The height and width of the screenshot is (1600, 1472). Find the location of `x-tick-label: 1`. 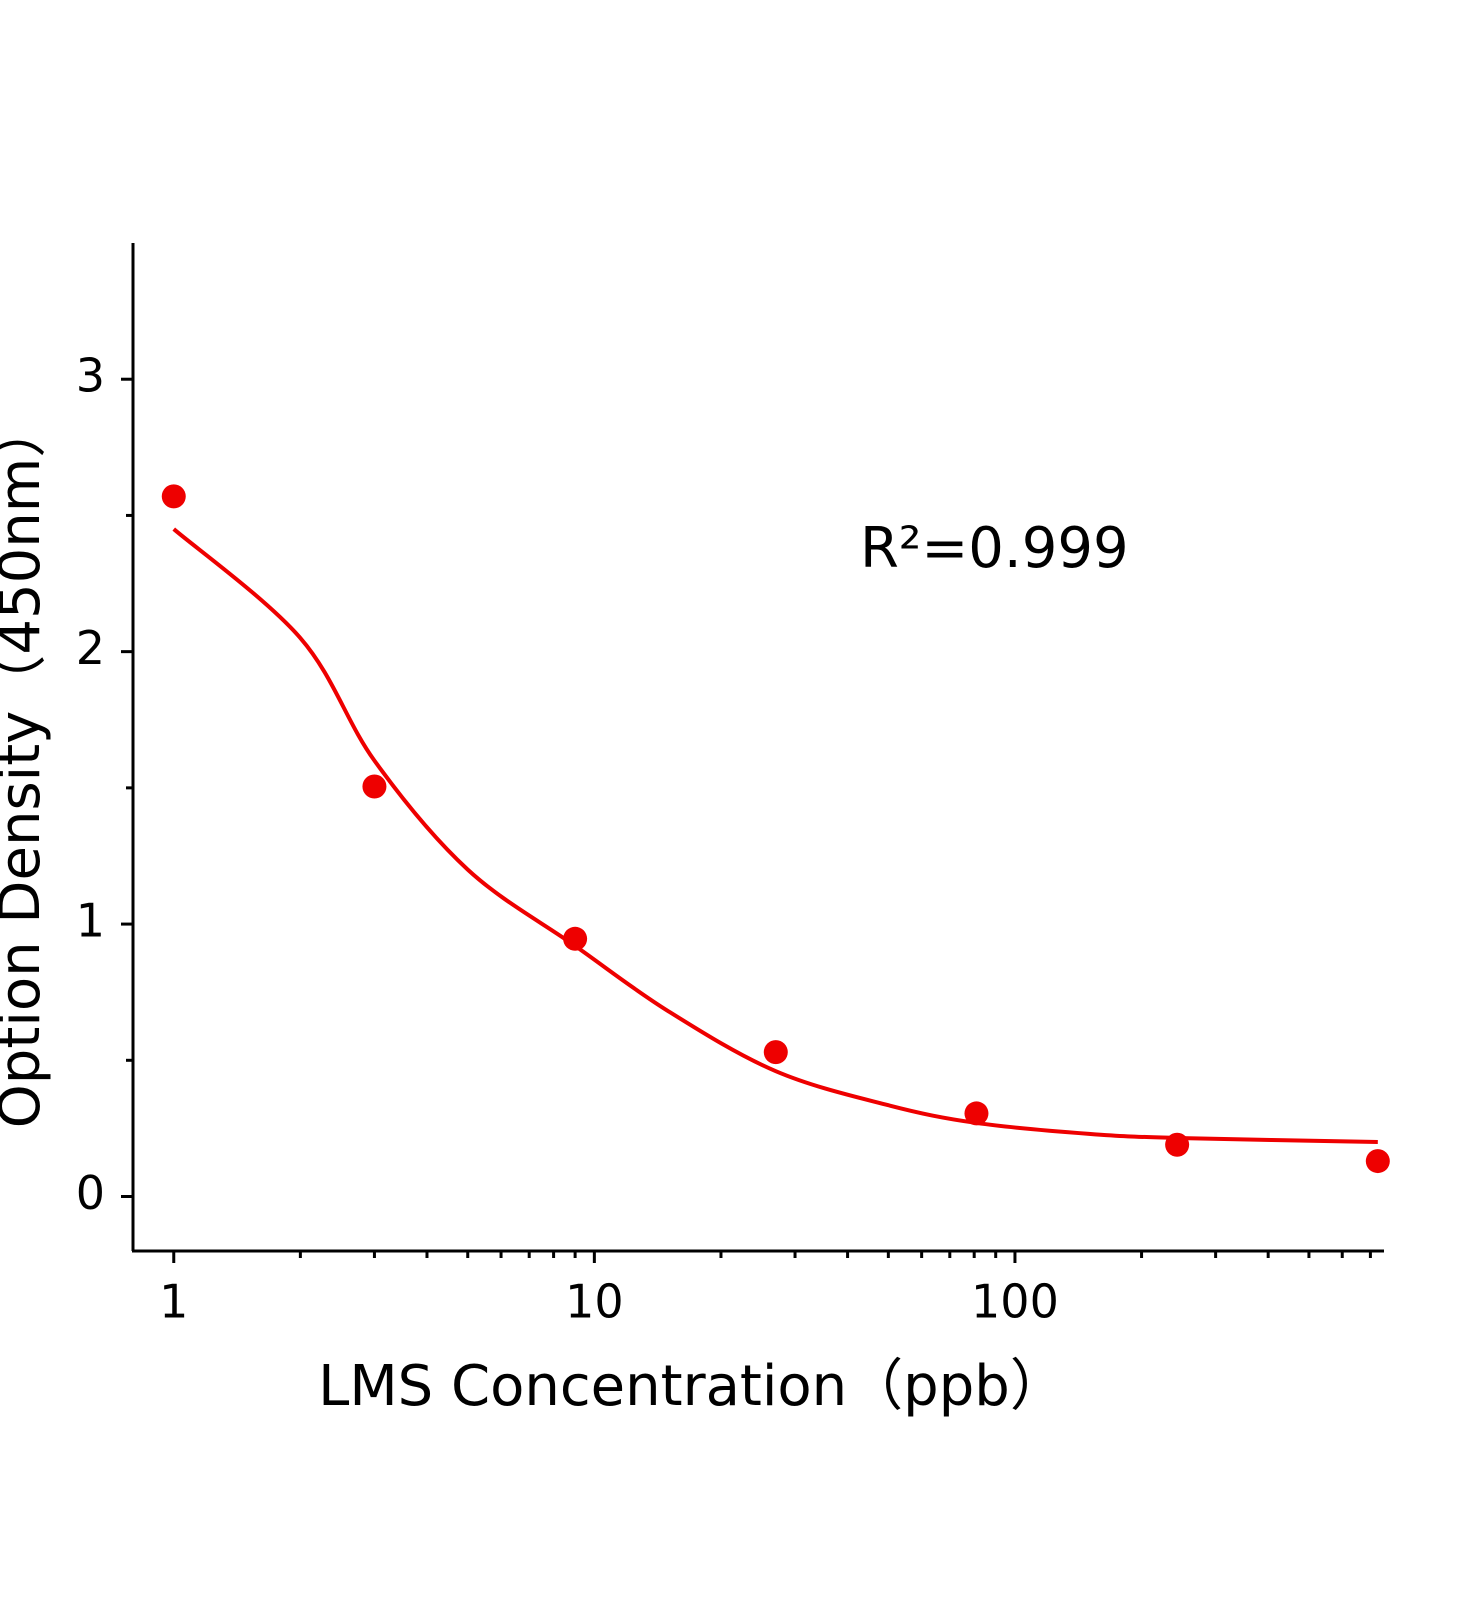

x-tick-label: 1 is located at coordinates (173, 1302).